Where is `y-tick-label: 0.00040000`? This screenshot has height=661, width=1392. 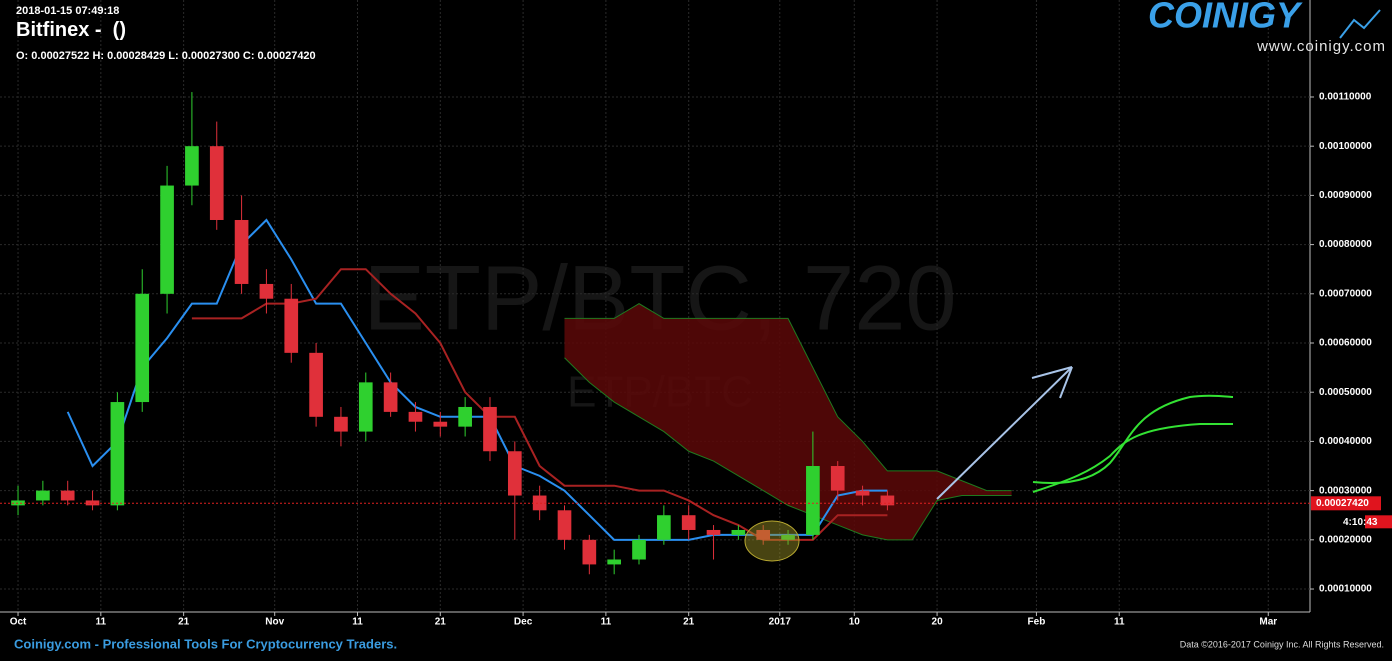 y-tick-label: 0.00040000 is located at coordinates (1345, 441).